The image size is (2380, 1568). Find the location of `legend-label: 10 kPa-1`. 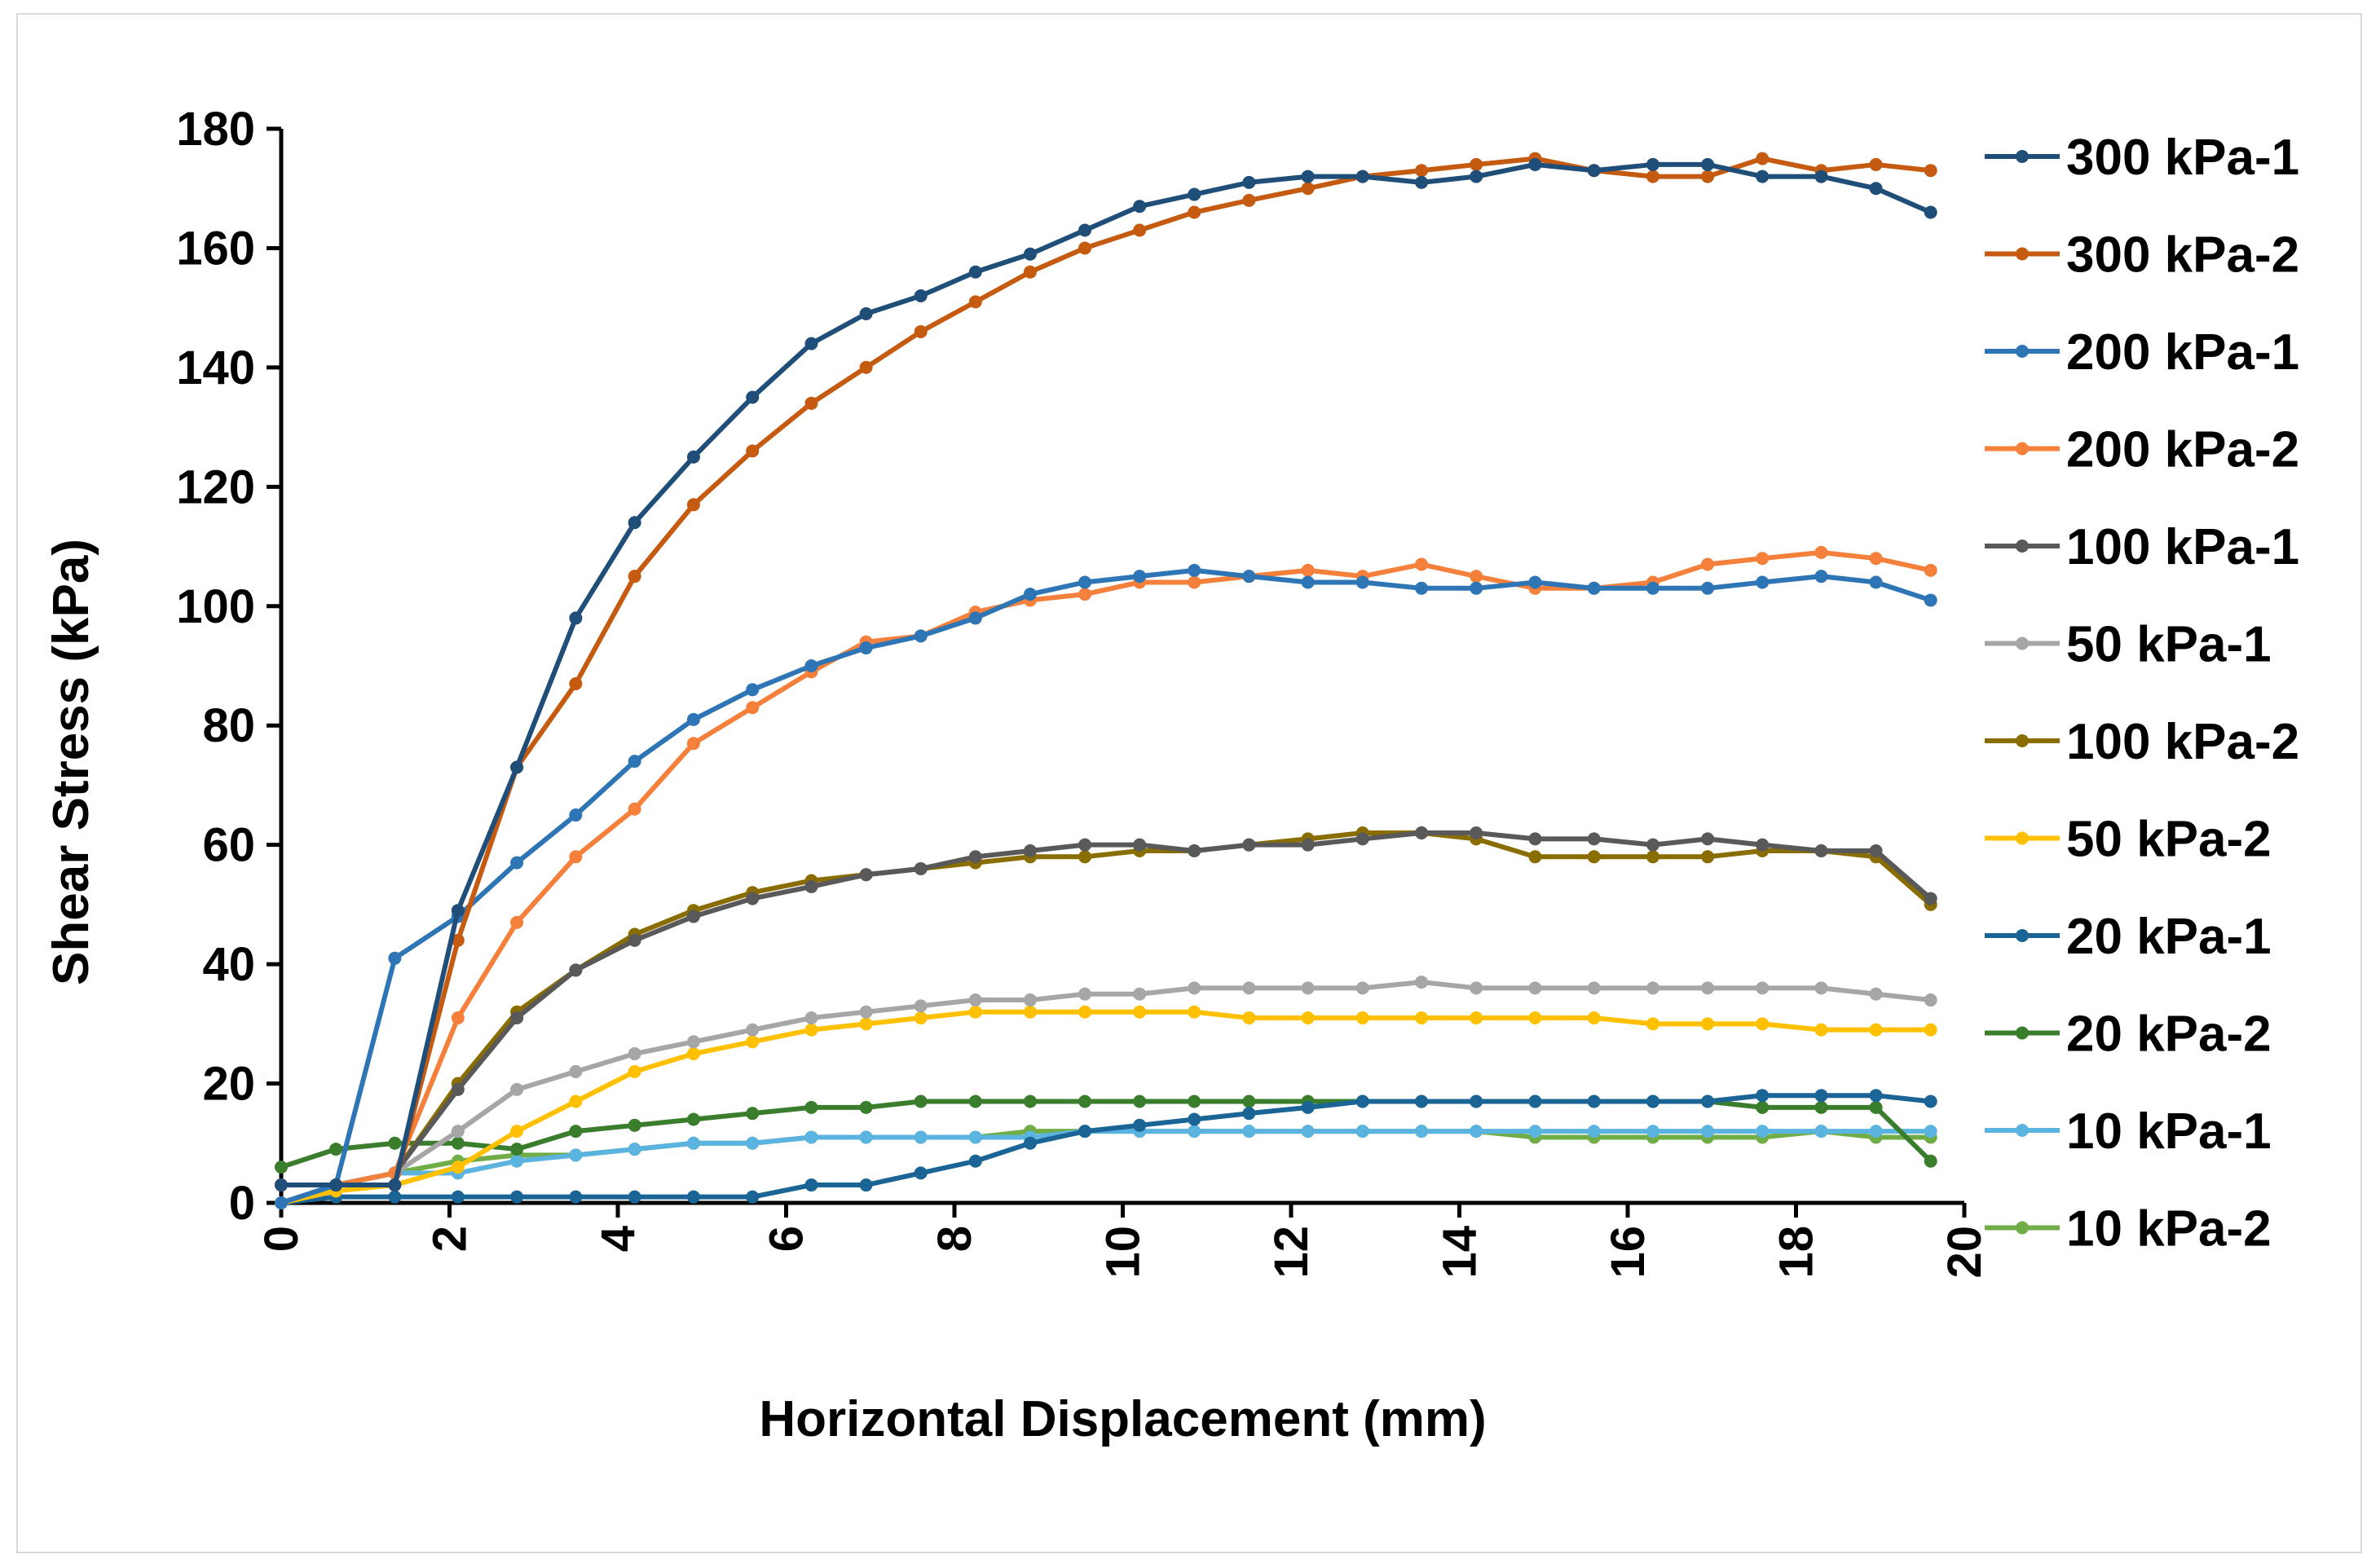

legend-label: 10 kPa-1 is located at coordinates (2169, 1131).